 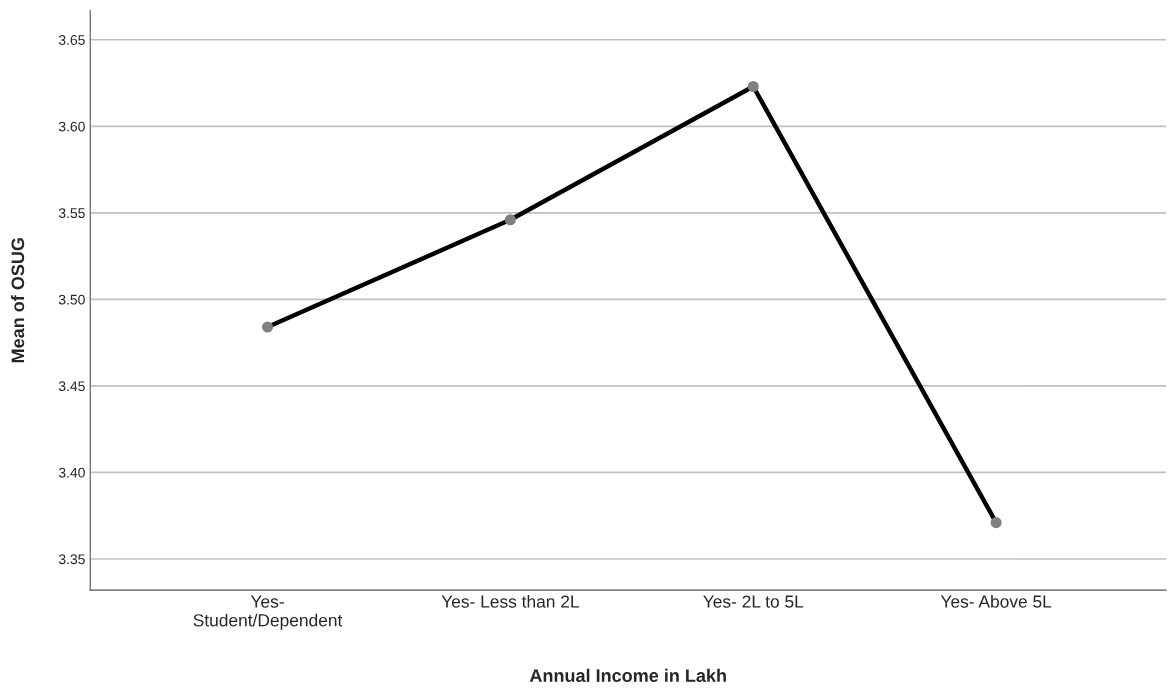 What do you see at coordinates (71, 126) in the screenshot?
I see `y-tick-label: 3.60` at bounding box center [71, 126].